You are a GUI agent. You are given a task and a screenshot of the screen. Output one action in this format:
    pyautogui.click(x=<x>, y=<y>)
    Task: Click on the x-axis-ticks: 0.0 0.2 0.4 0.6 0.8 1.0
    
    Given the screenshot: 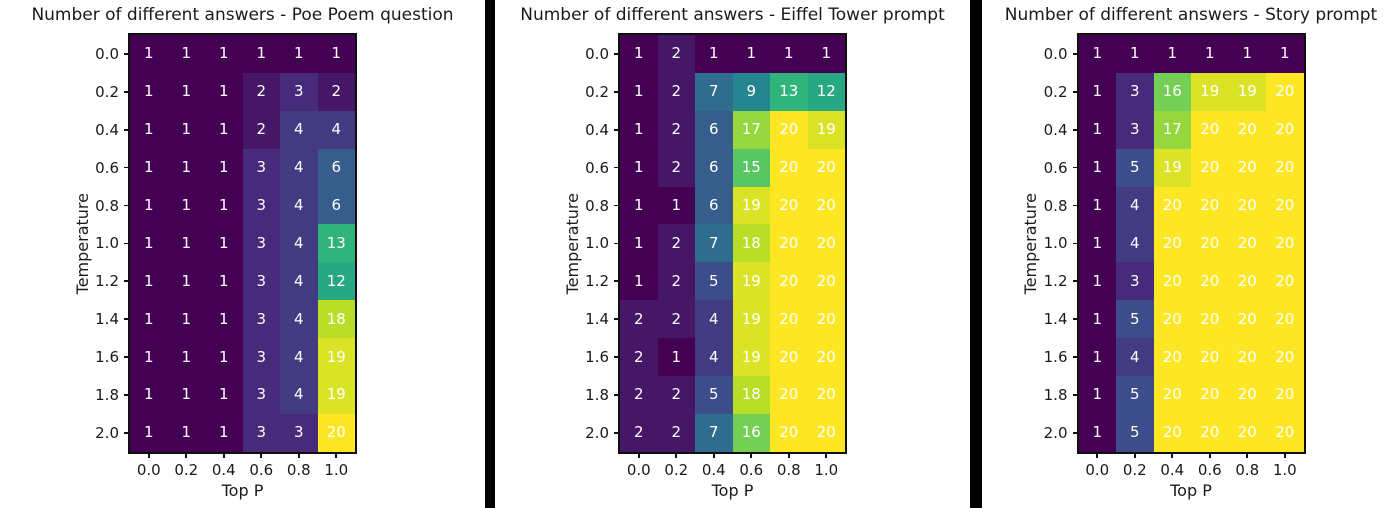 What is the action you would take?
    pyautogui.click(x=1191, y=466)
    